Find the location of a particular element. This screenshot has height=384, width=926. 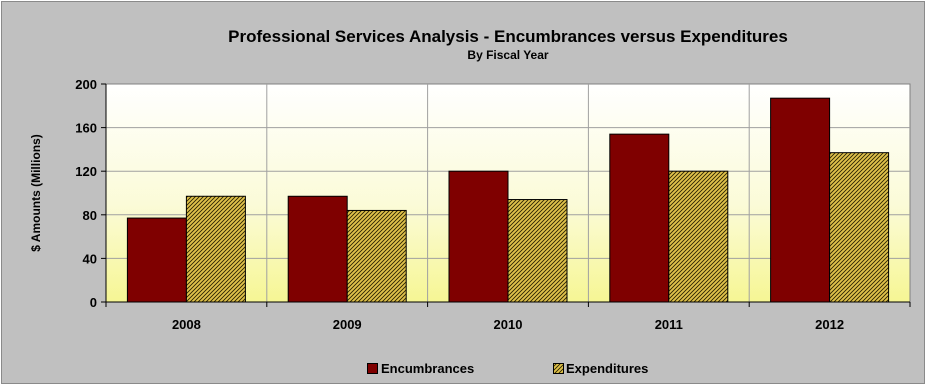

bar-encumbrances-2008 is located at coordinates (156, 260).